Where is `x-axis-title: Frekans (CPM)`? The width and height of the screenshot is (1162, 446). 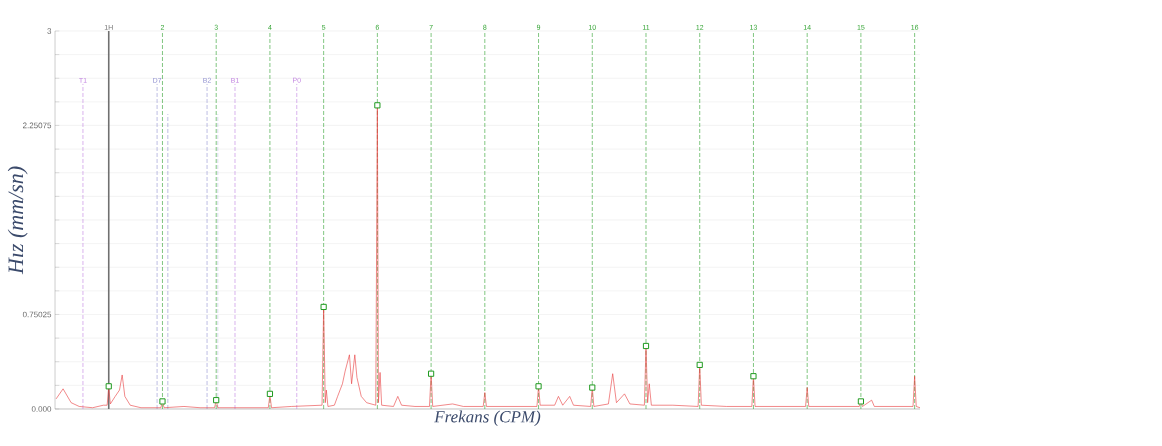 x-axis-title: Frekans (CPM) is located at coordinates (487, 418).